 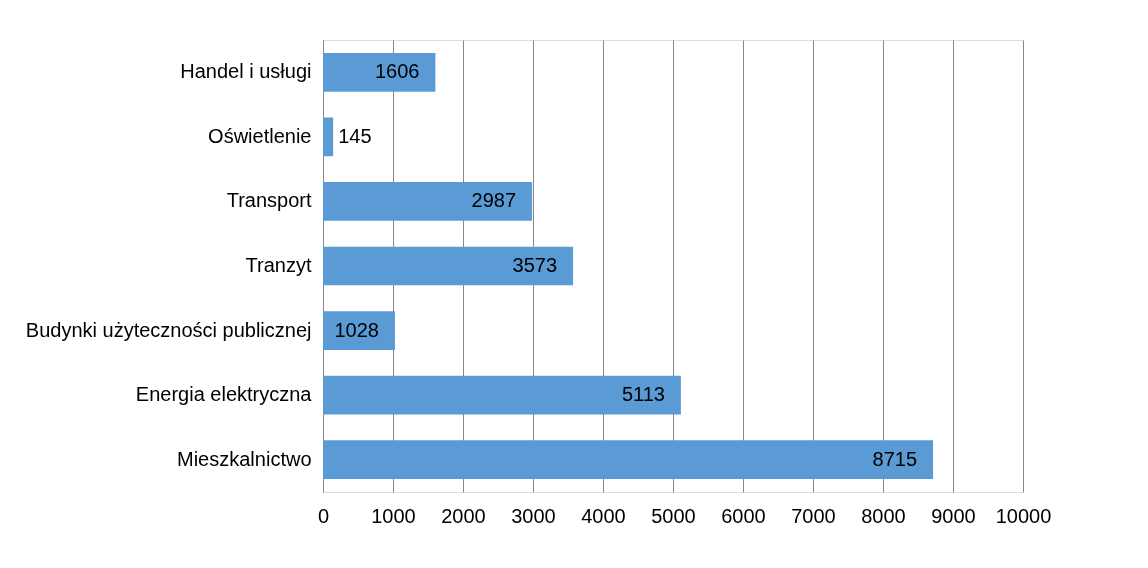 I want to click on x-tick-label: 4000, so click(x=603, y=515).